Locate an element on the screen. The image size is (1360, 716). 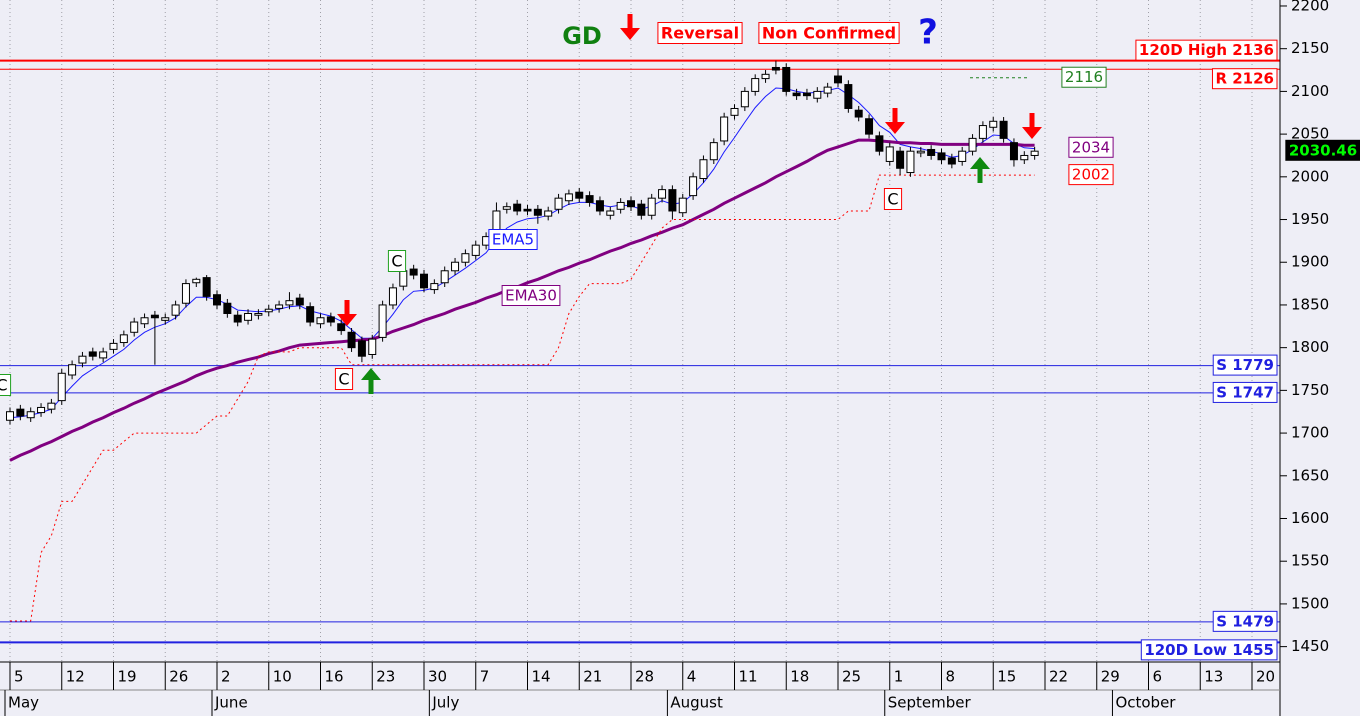
y-tick-label: 2200 is located at coordinates (1310, 7).